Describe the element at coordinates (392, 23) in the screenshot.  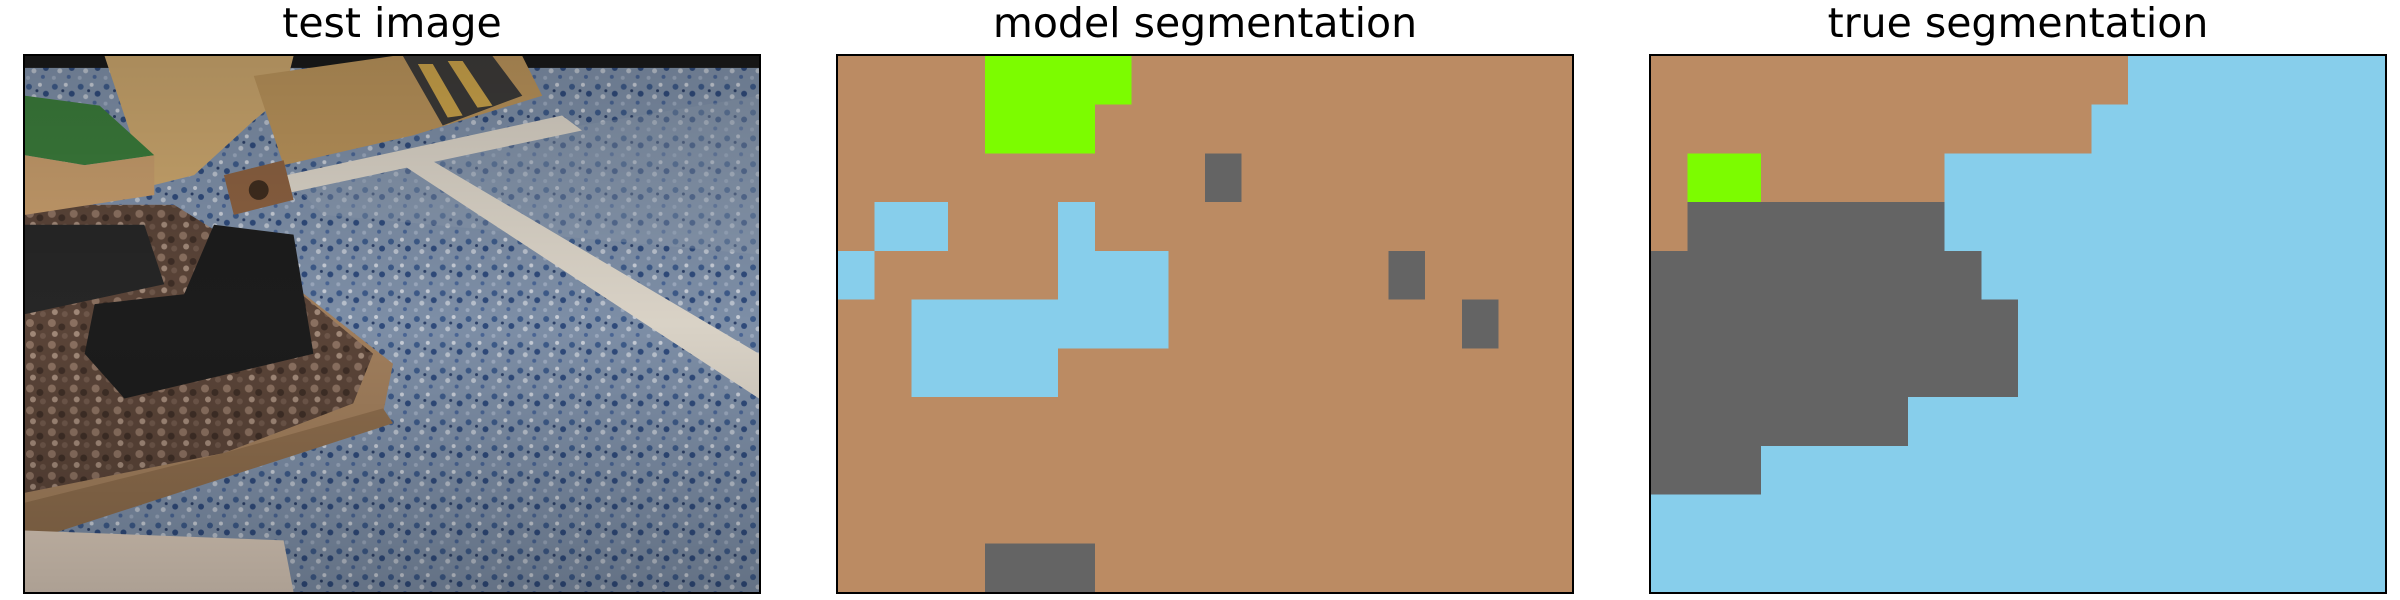
I see `panel-title-test-image: test image` at that location.